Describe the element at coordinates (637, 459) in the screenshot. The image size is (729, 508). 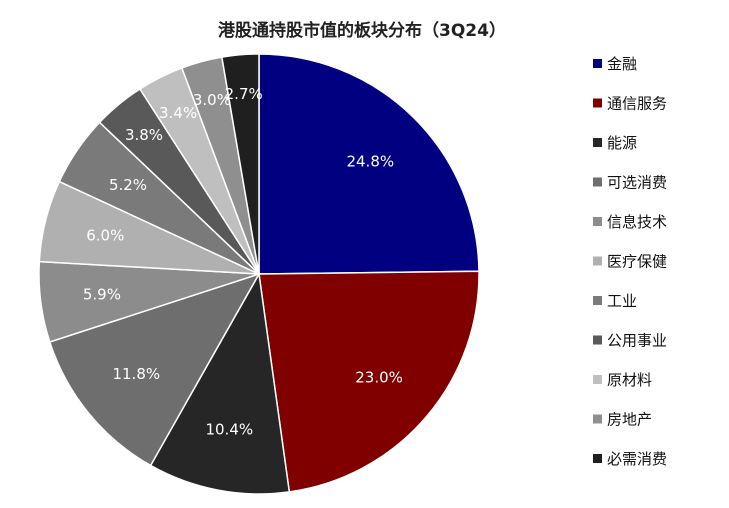
I see `legend-label-10: 必需消费` at that location.